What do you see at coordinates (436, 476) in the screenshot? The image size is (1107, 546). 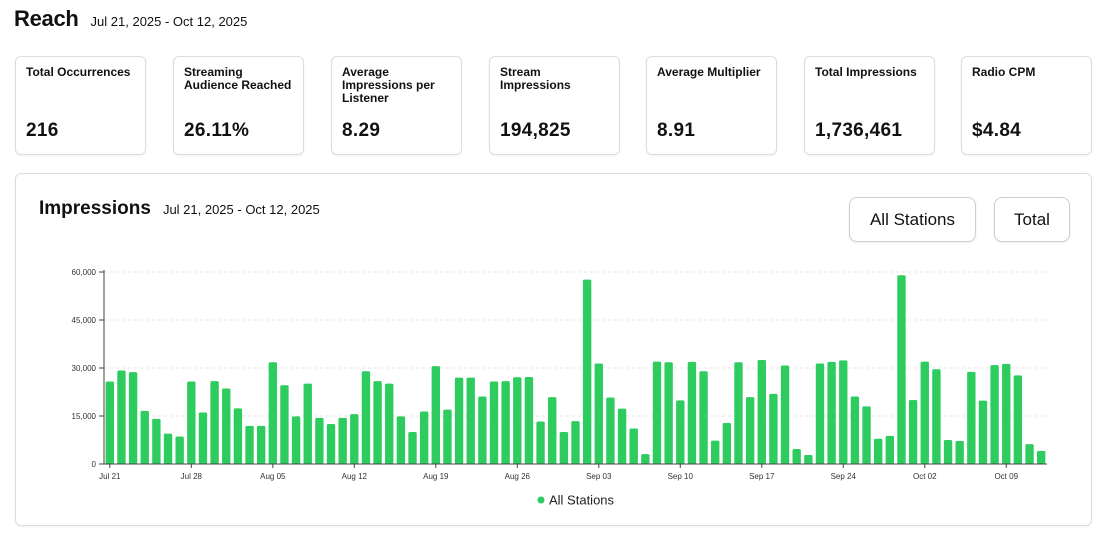 I see `x-tick-label: Aug 19` at bounding box center [436, 476].